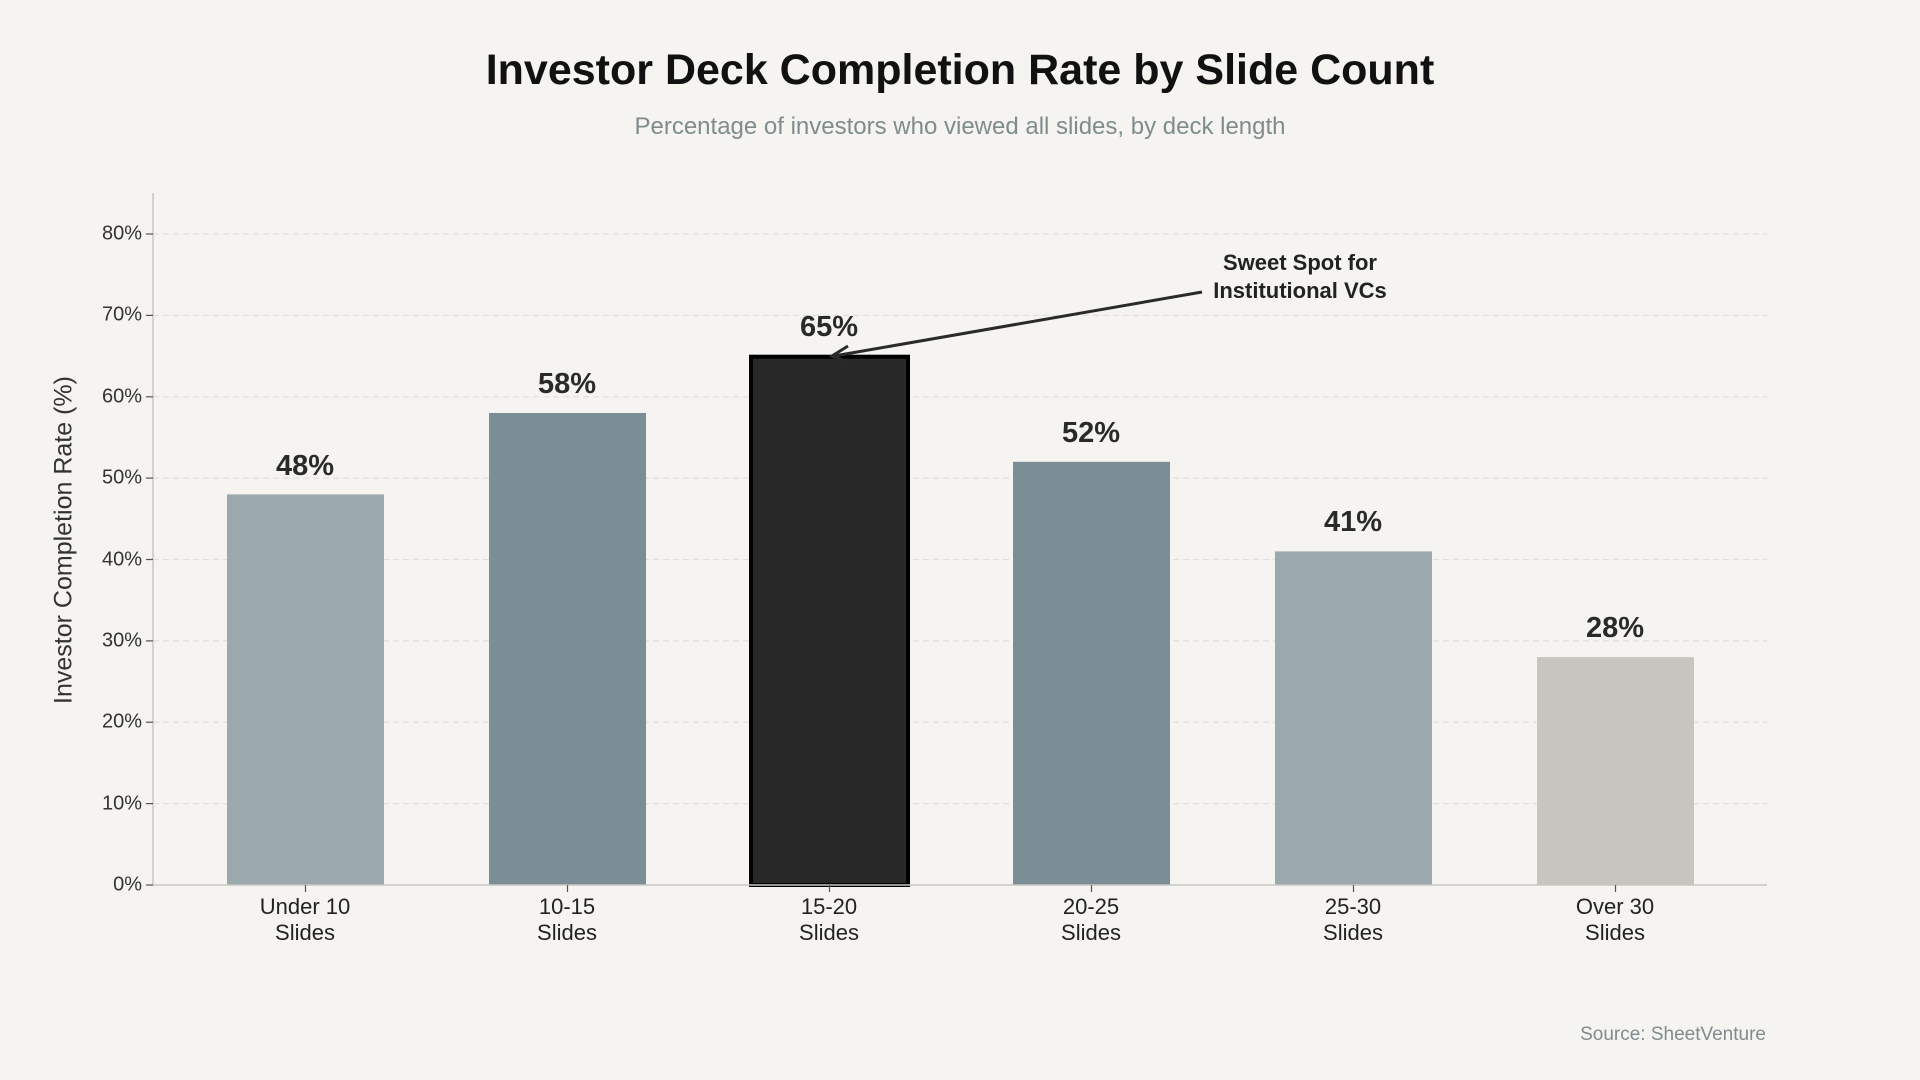 The height and width of the screenshot is (1080, 1920). I want to click on x-tick-line1: 20-25, so click(1091, 906).